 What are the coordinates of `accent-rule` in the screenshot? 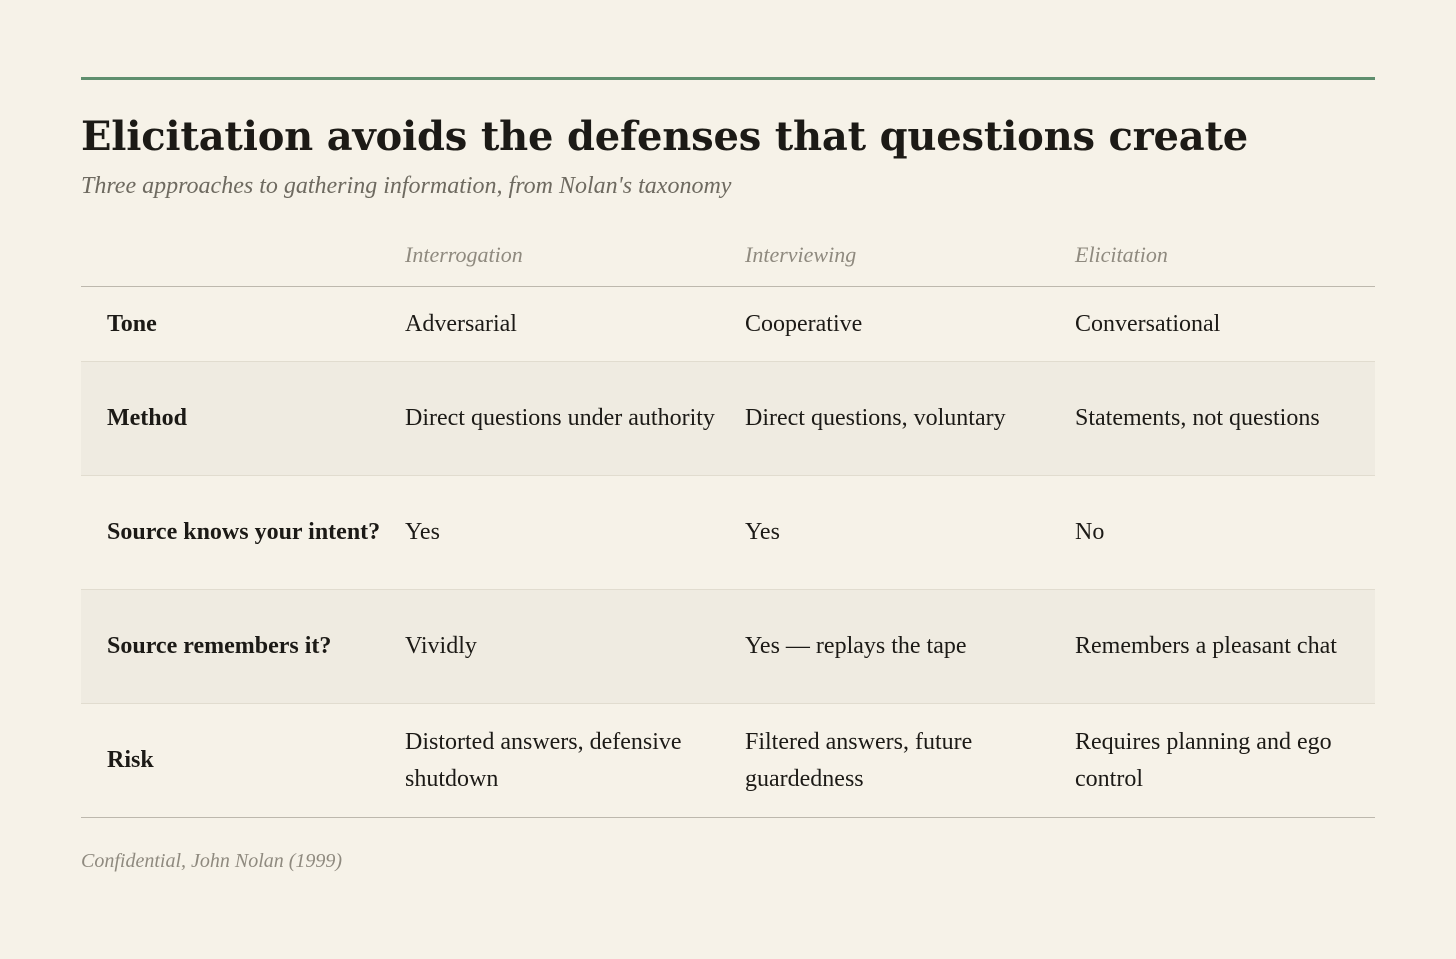 It's located at (728, 78).